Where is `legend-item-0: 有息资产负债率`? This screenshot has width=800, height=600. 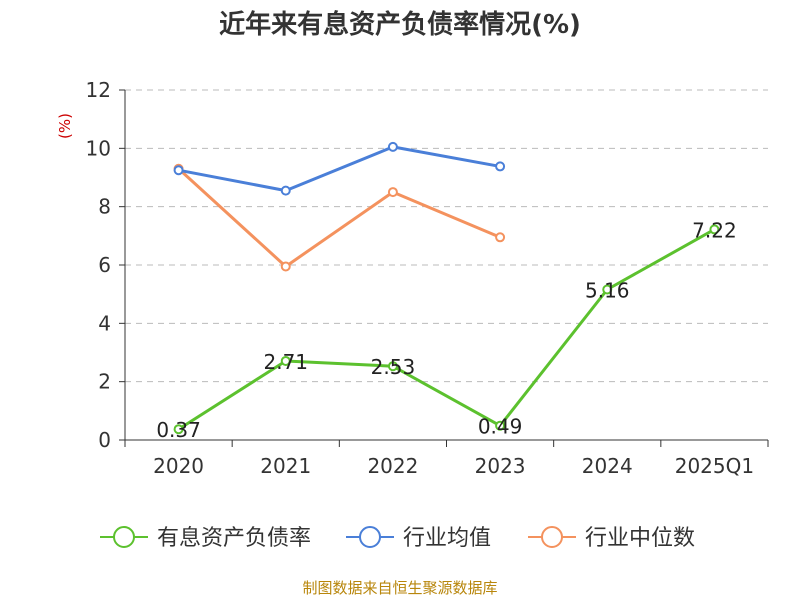 legend-item-0: 有息资产负债率 is located at coordinates (205, 538).